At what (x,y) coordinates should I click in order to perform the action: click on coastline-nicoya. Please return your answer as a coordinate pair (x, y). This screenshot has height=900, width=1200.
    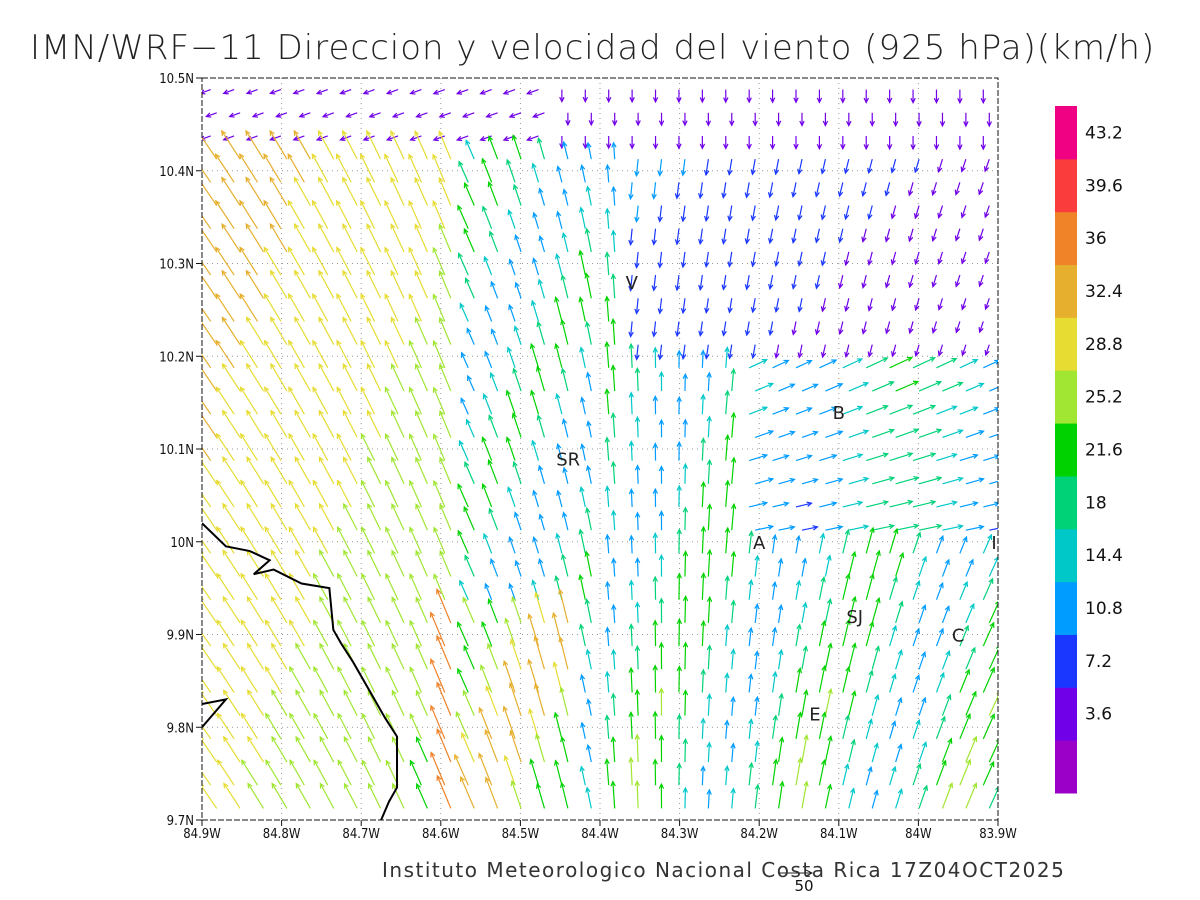
    Looking at the image, I should click on (215, 712).